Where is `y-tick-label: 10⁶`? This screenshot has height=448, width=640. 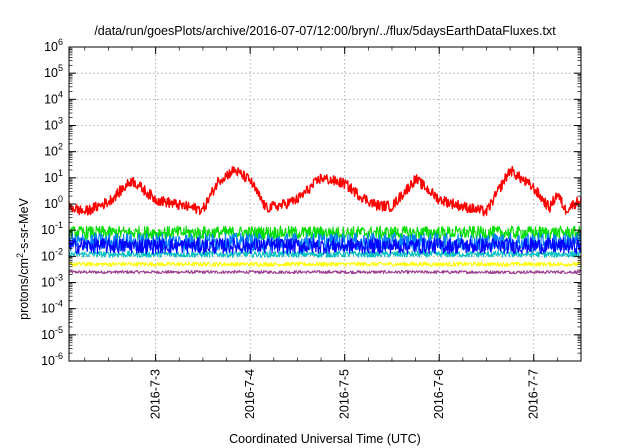 y-tick-label: 10⁶ is located at coordinates (53, 45).